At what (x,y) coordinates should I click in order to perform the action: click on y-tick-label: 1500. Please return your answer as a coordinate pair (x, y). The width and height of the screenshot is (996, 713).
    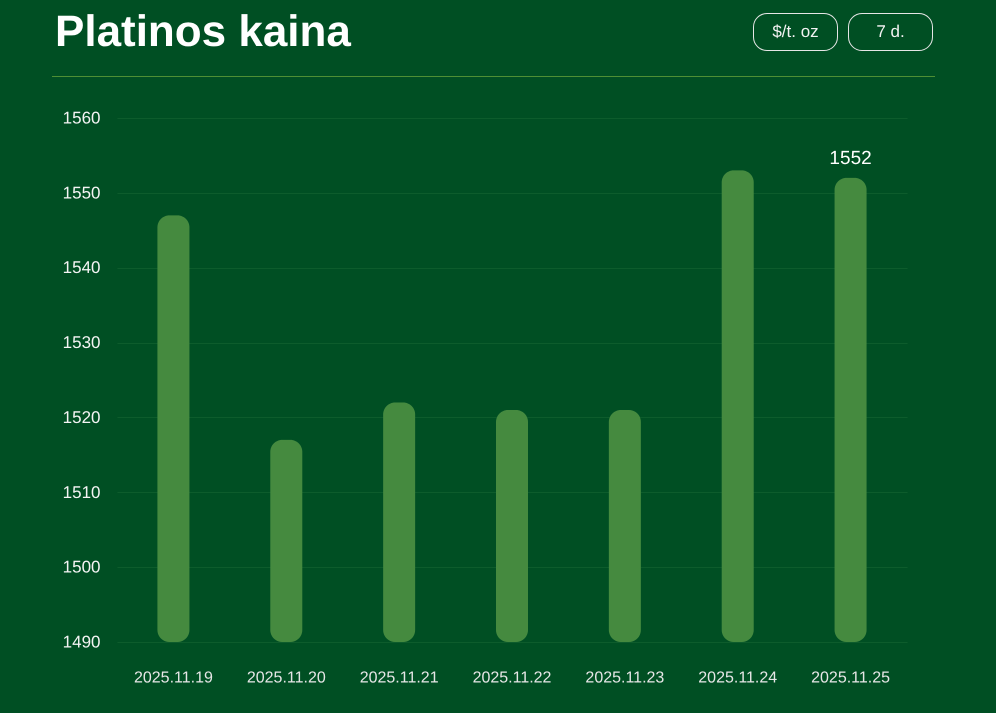
    Looking at the image, I should click on (81, 567).